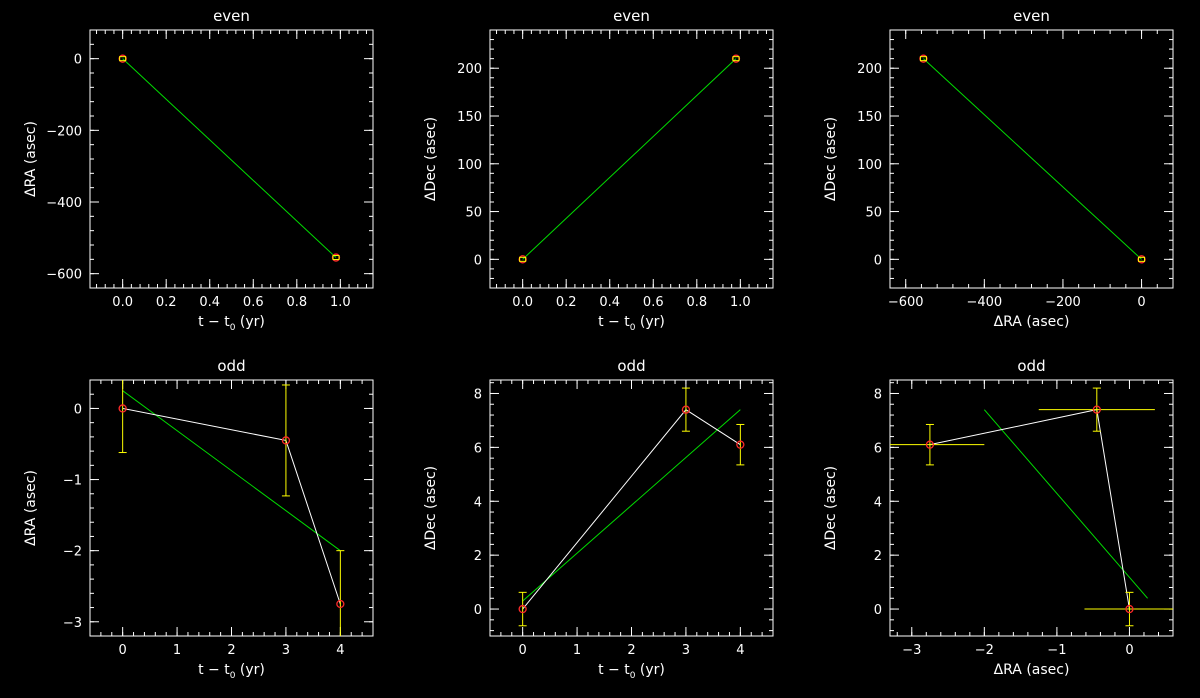  I want to click on panel-6: −3 −2 −1 0 0 2 4 6 8 odd ΔRA (asec) ΔDec (asec), so click(998, 517).